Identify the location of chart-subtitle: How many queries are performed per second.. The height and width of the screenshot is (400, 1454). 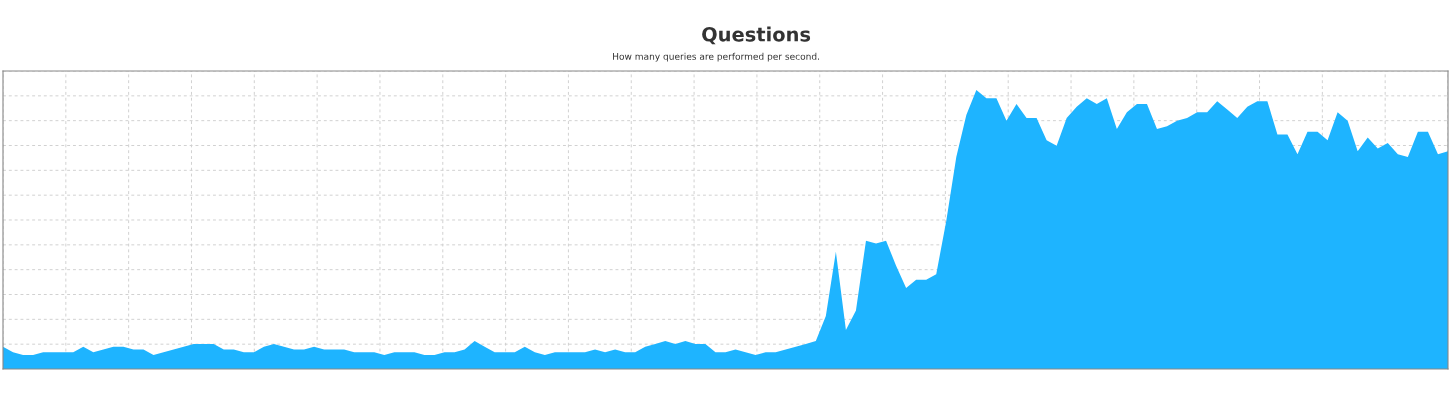
(716, 57).